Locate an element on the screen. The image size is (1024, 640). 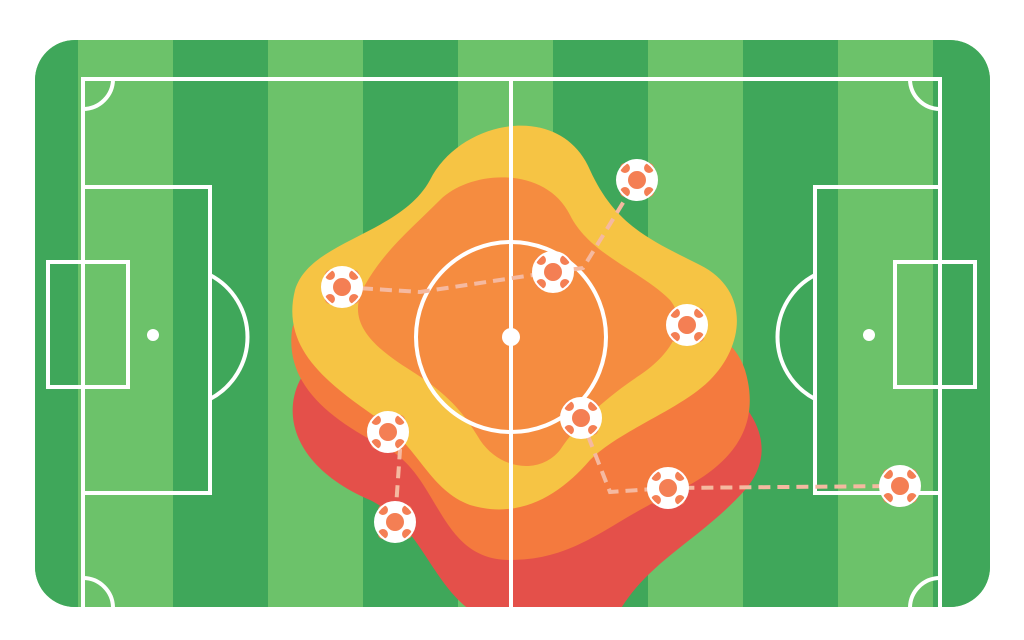
left-penalty-spot is located at coordinates (153, 335).